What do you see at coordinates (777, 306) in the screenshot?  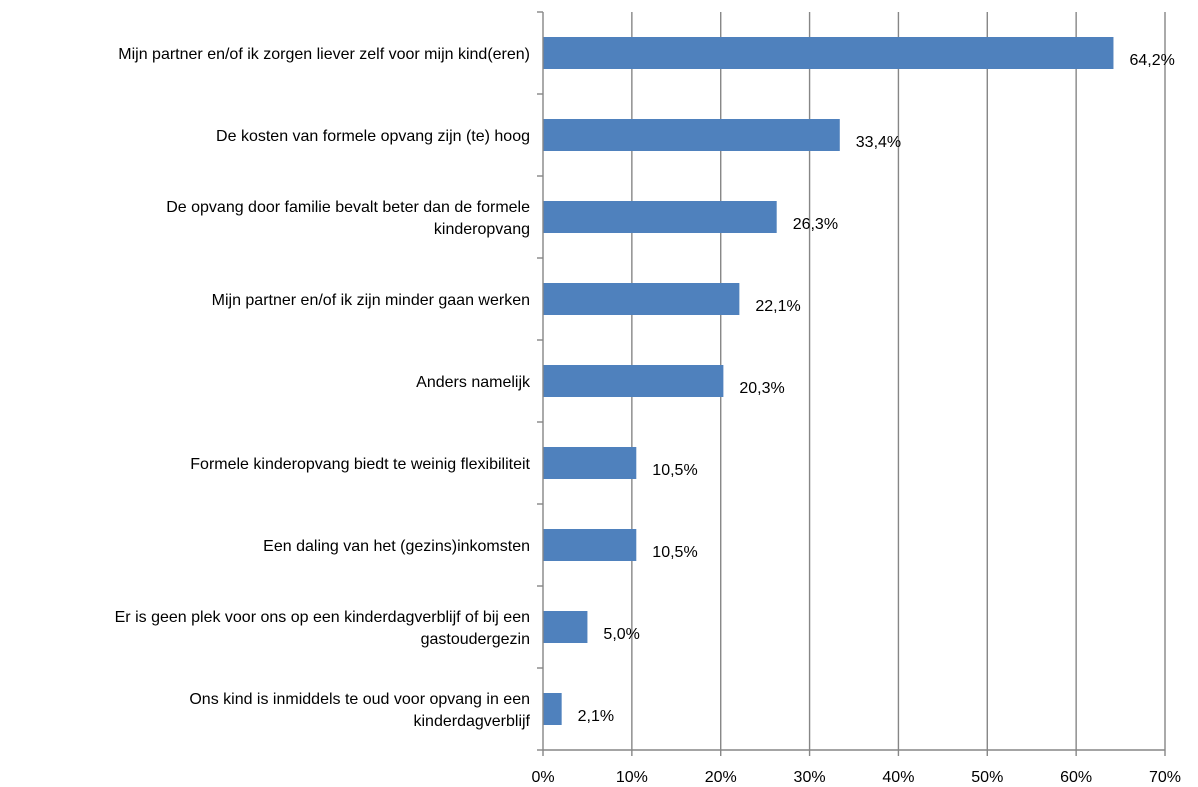 I see `data-label: 22,1%` at bounding box center [777, 306].